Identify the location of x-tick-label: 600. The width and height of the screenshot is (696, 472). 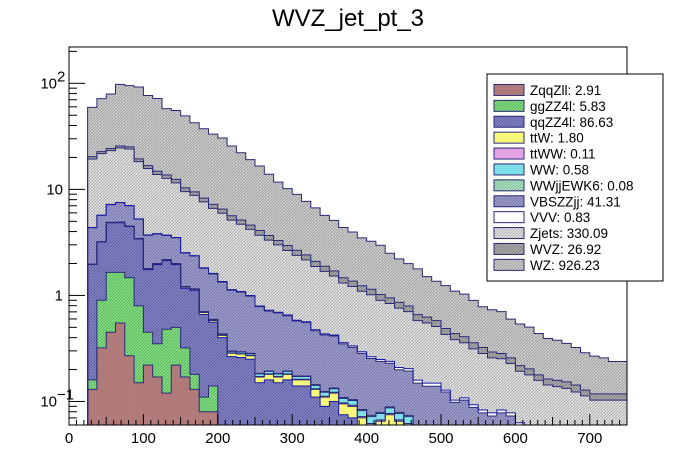
(515, 438).